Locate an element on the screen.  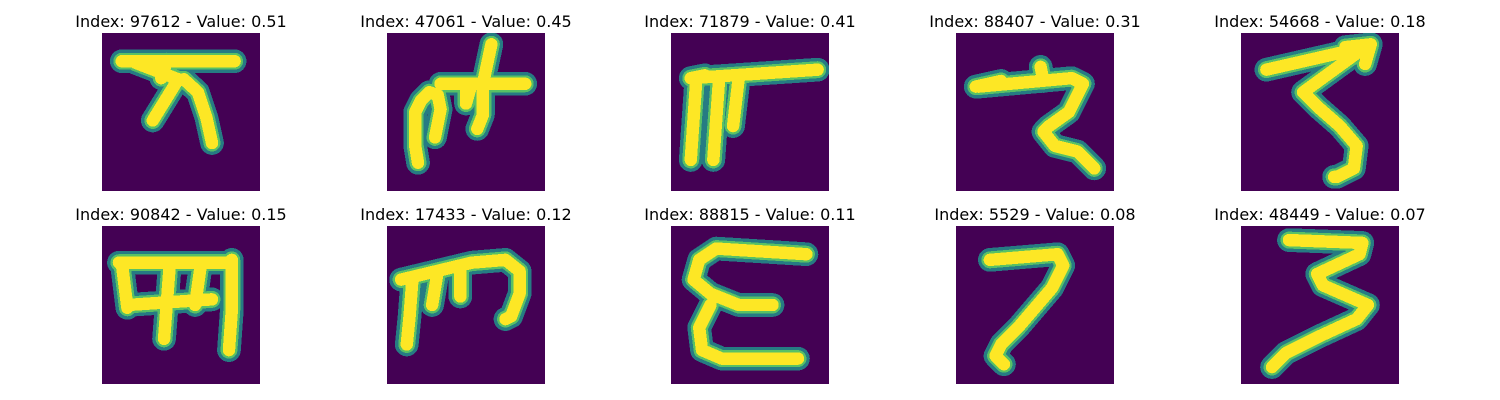
panel-title: Index: 17433 - Value: 0.12 is located at coordinates (466, 215).